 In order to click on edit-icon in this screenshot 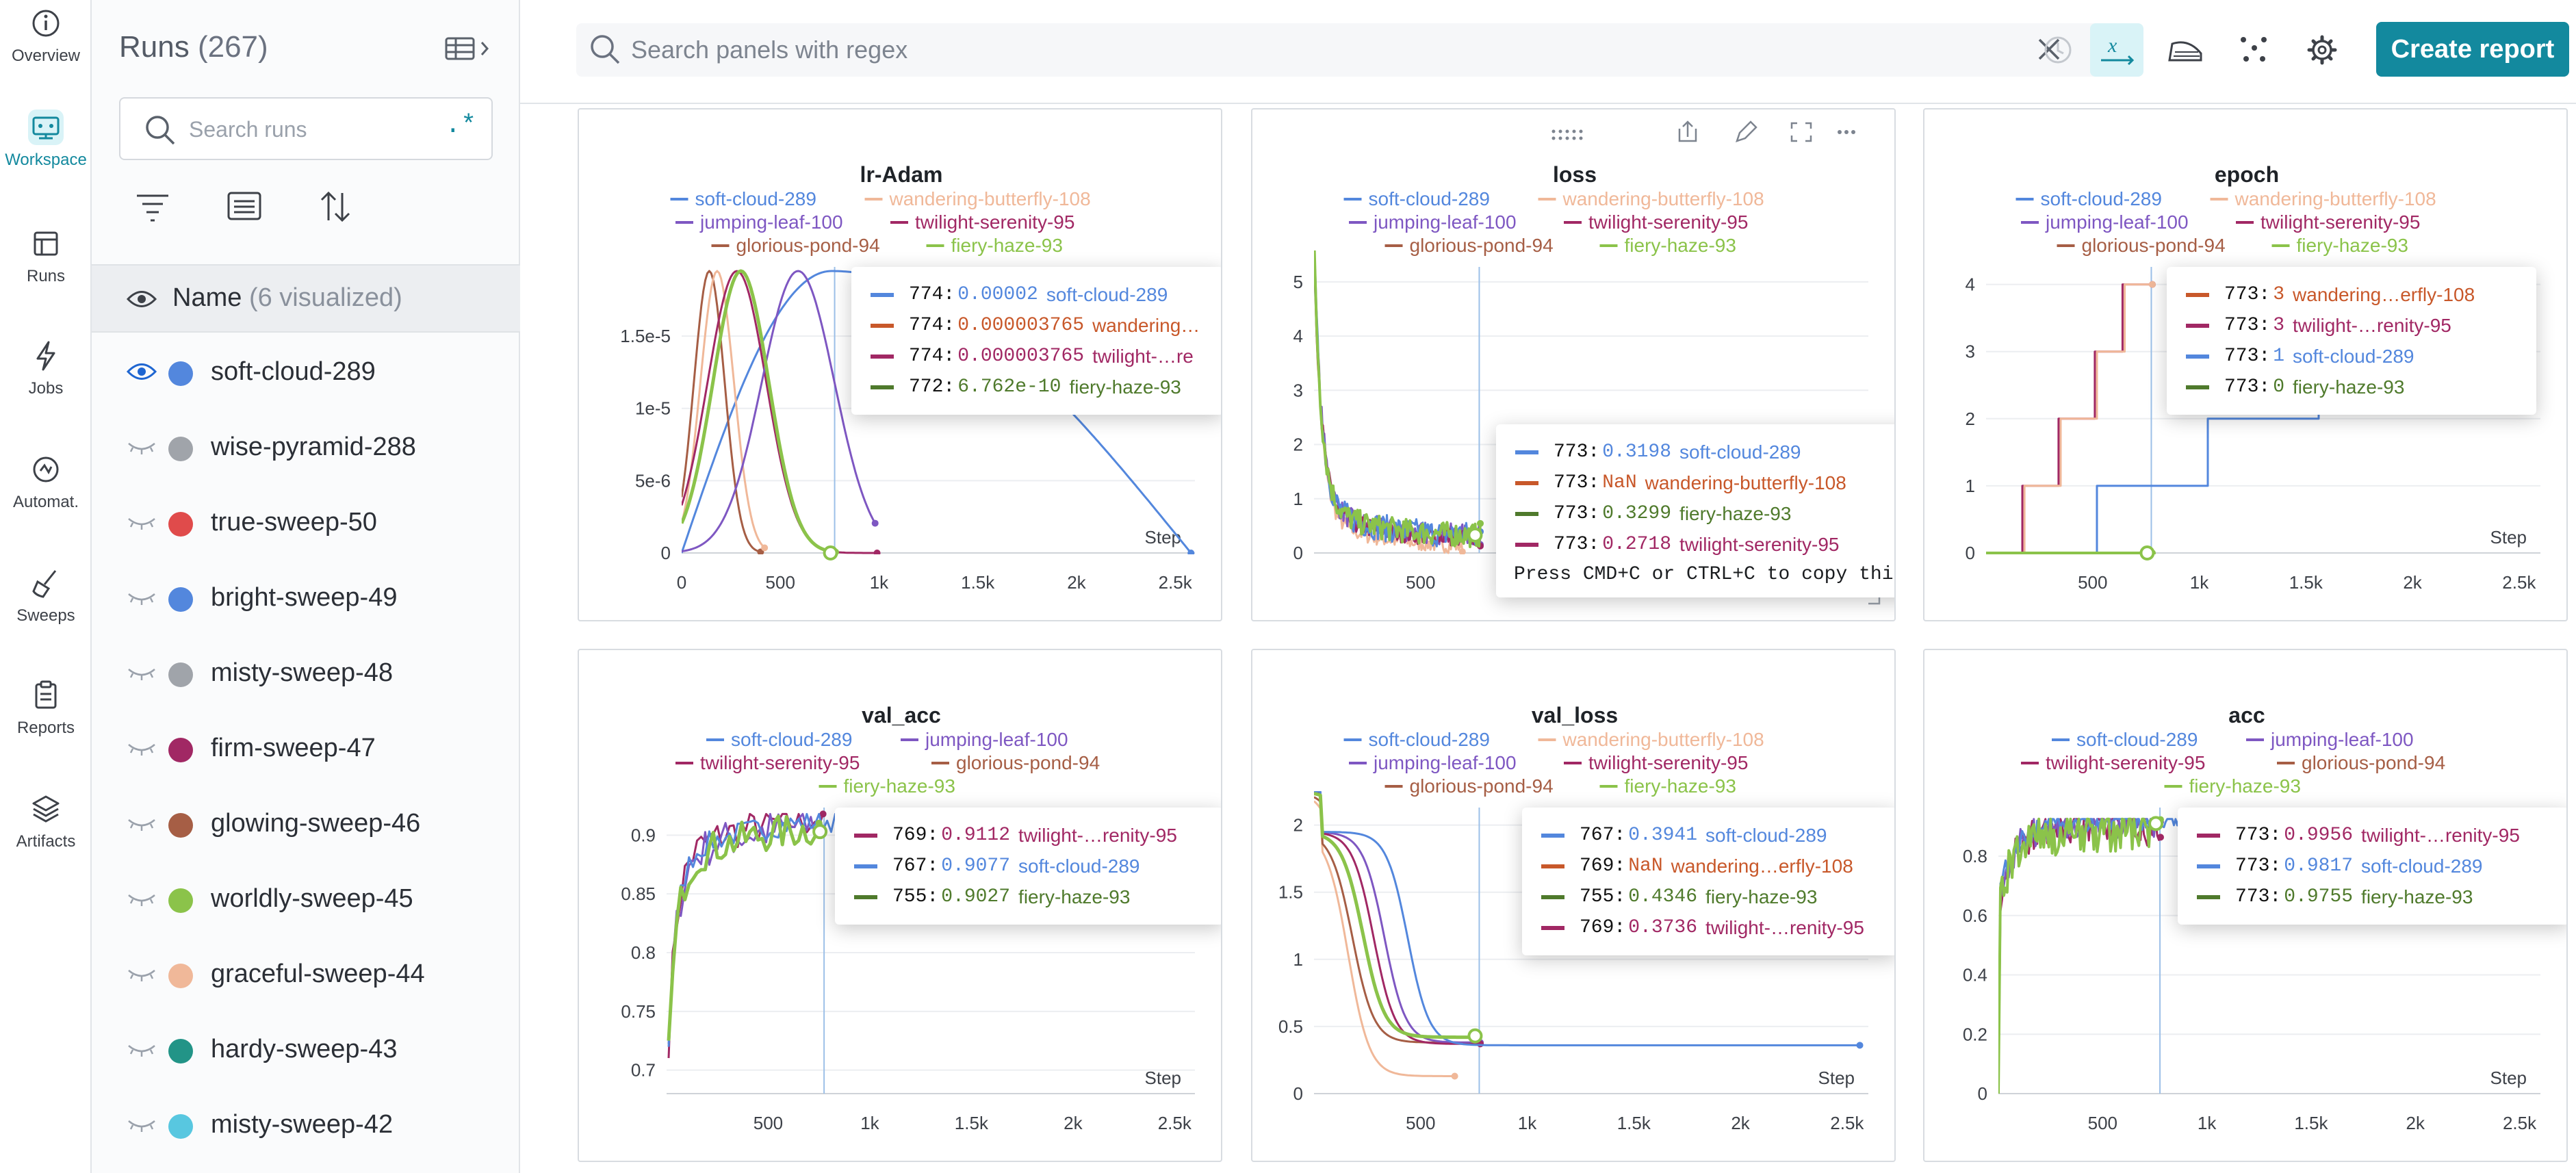, I will do `click(1746, 131)`.